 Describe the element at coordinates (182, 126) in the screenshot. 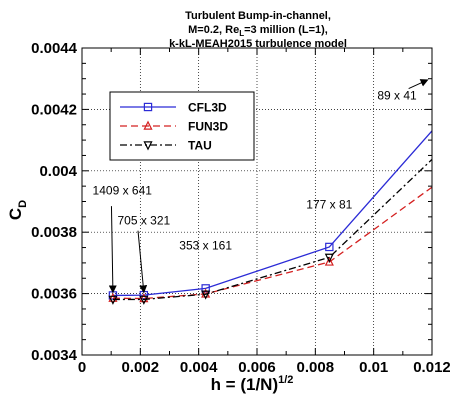

I see `legend: CFL3D FUN3D TAU` at that location.